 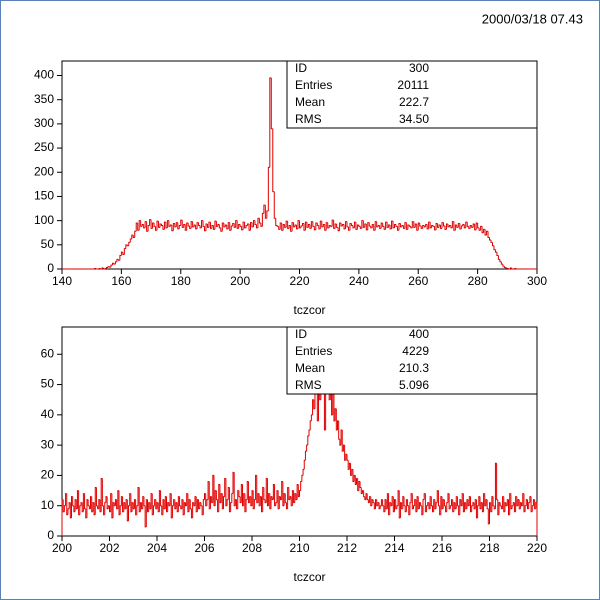 What do you see at coordinates (532, 18) in the screenshot?
I see `timestamp: 2000/03/18 07.43` at bounding box center [532, 18].